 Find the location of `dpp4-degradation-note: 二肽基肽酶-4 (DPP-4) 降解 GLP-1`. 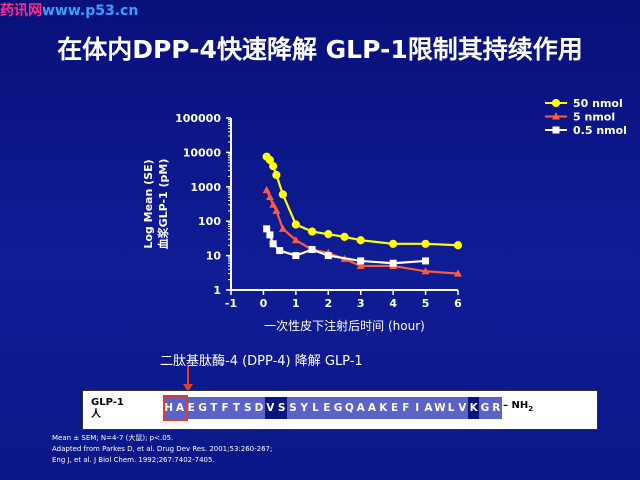

dpp4-degradation-note: 二肽基肽酶-4 (DPP-4) 降解 GLP-1 is located at coordinates (261, 361).